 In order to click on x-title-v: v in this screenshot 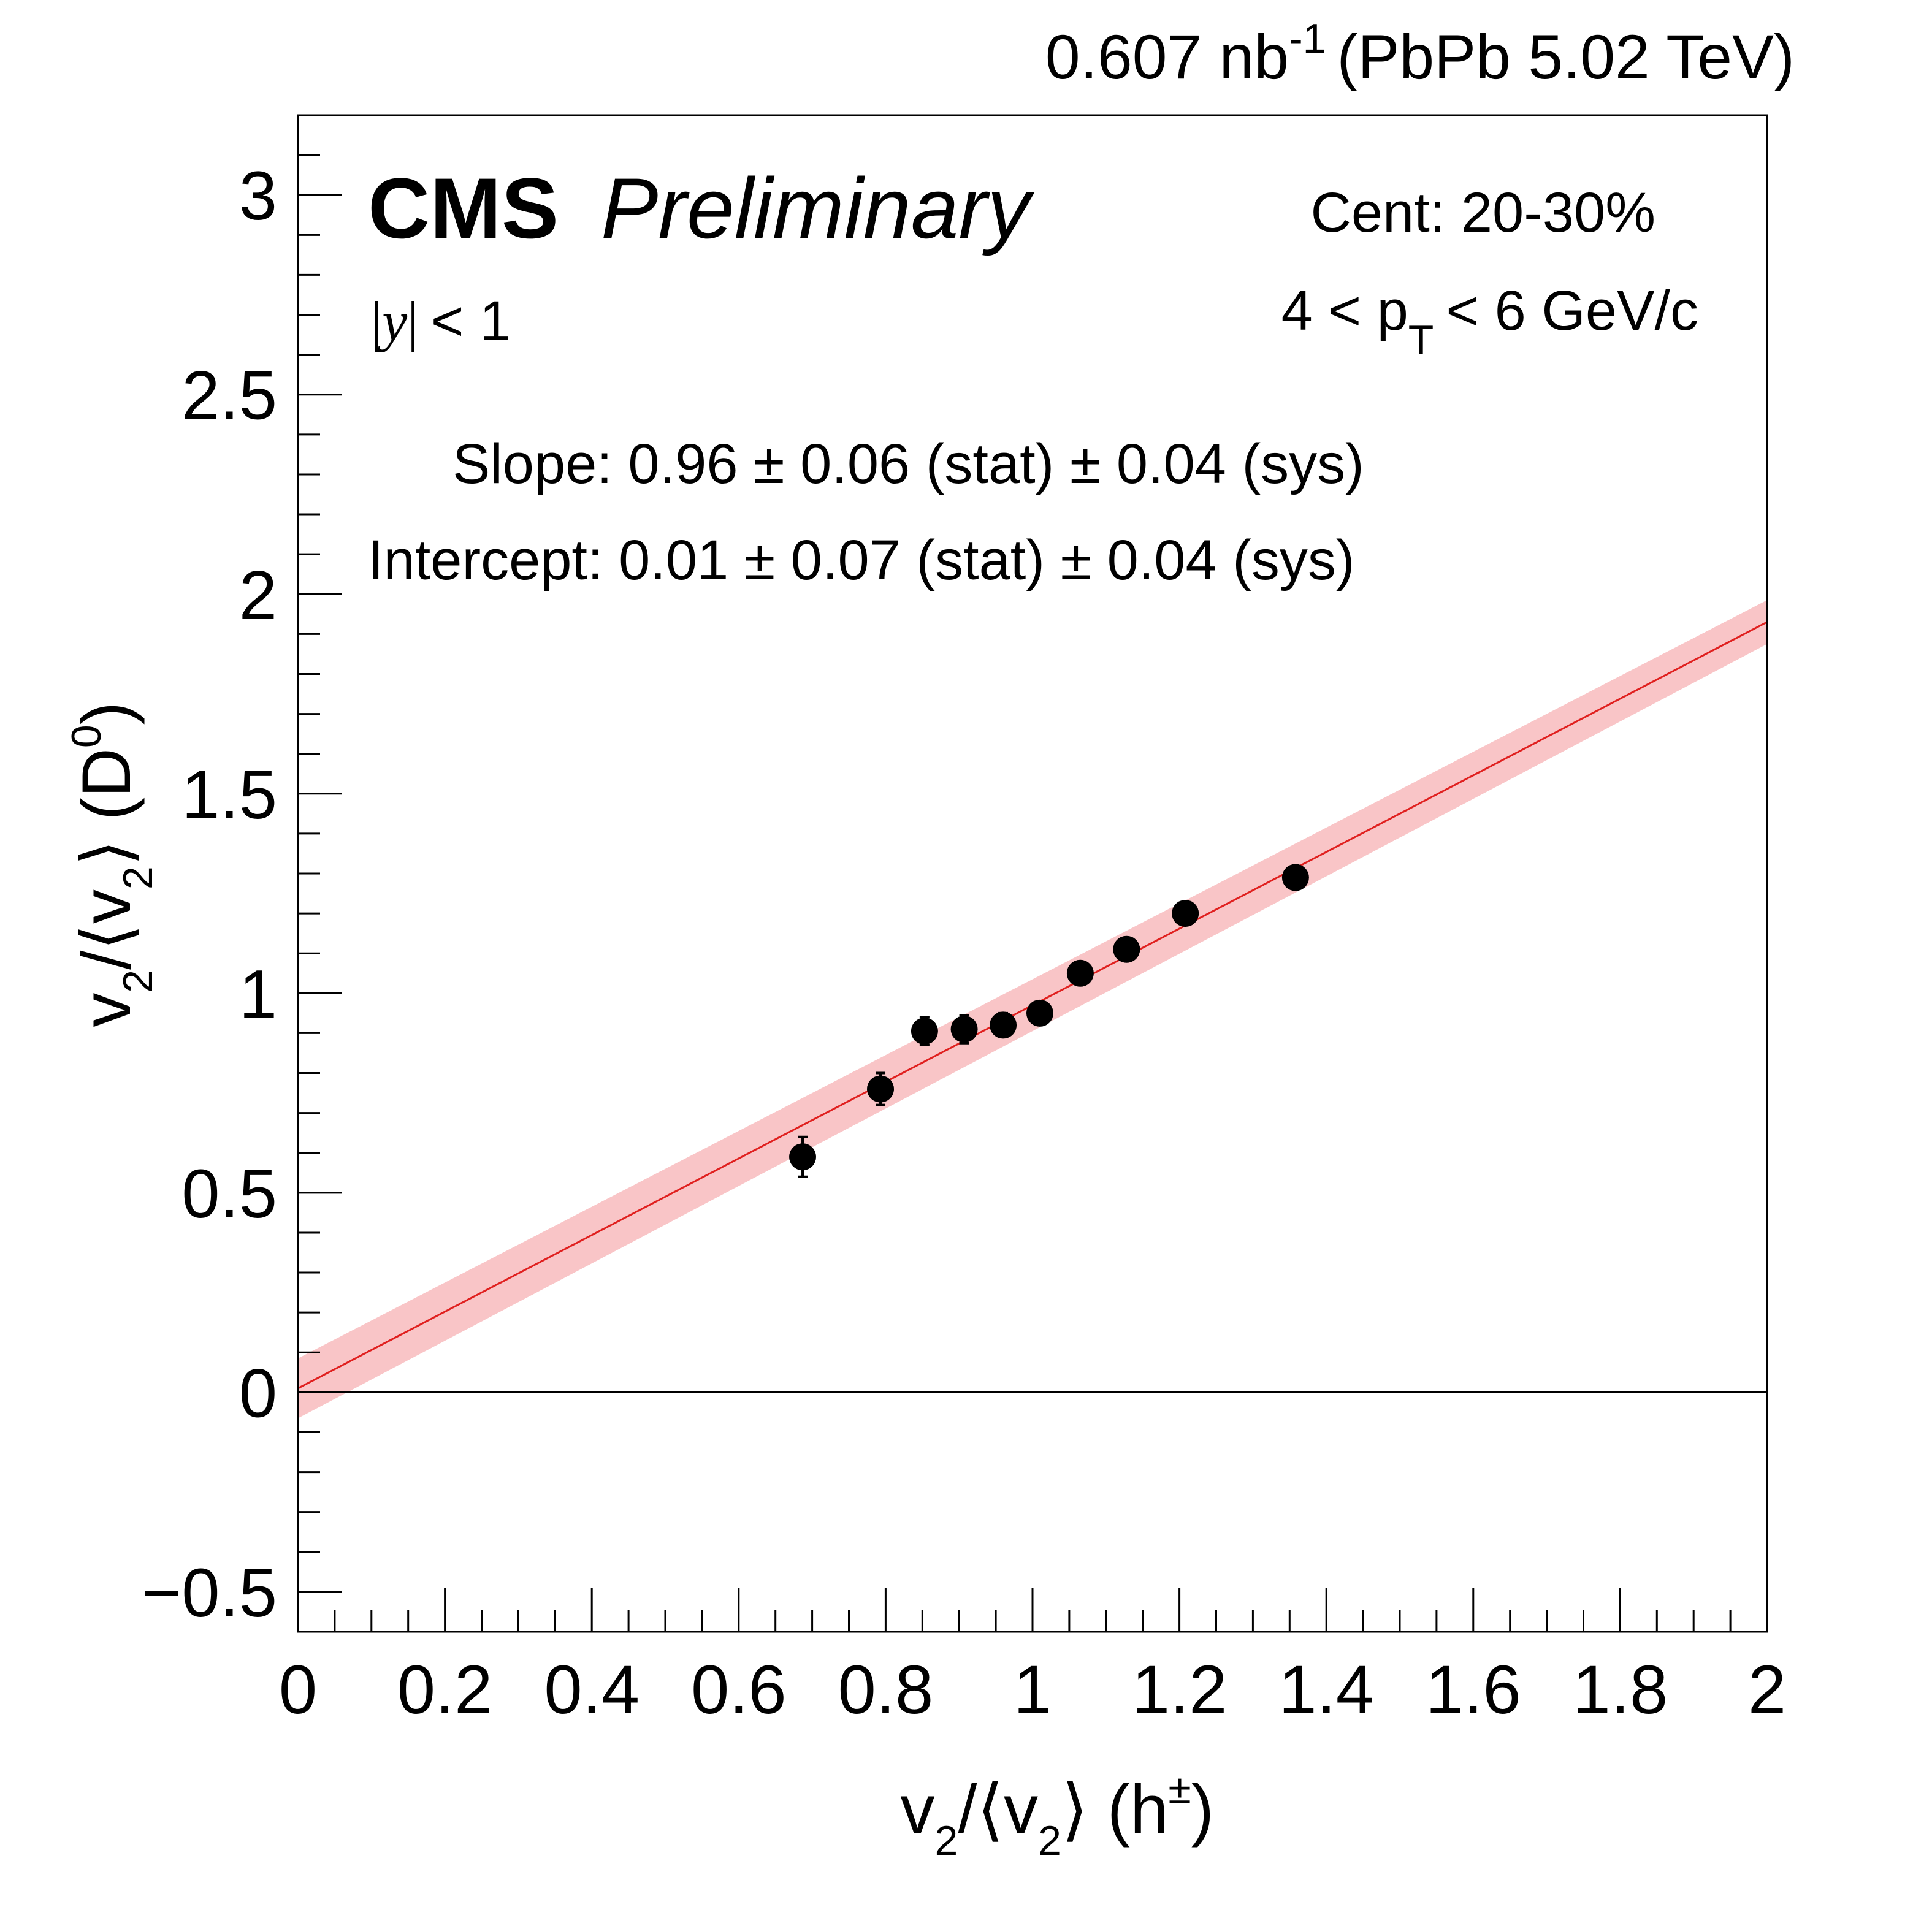, I will do `click(918, 1809)`.